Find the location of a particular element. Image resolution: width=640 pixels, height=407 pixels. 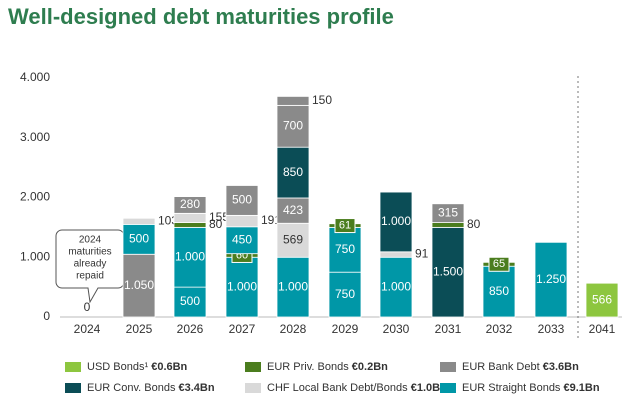

value-label: 1.050 is located at coordinates (139, 285).